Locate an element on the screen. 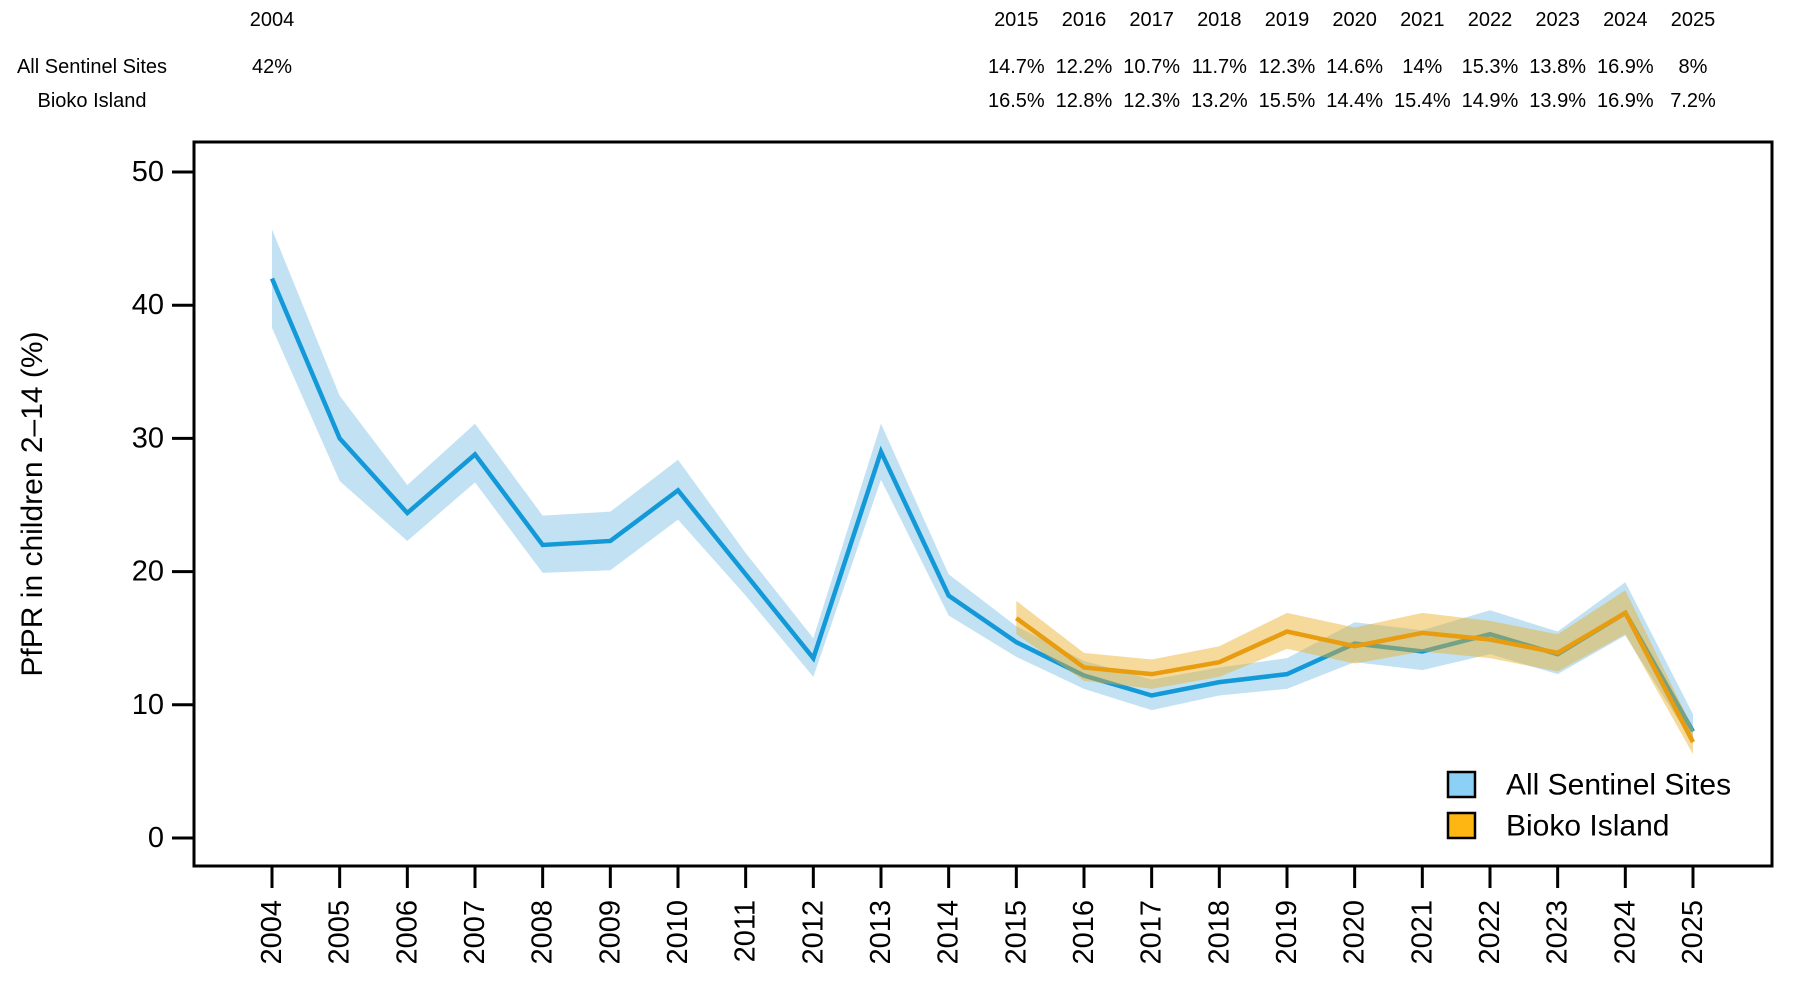  y-tick-label: 30 is located at coordinates (148, 438).